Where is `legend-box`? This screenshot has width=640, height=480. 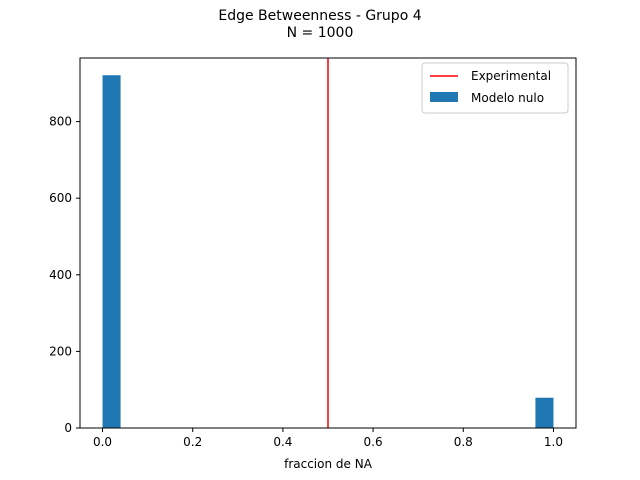
legend-box is located at coordinates (495, 88).